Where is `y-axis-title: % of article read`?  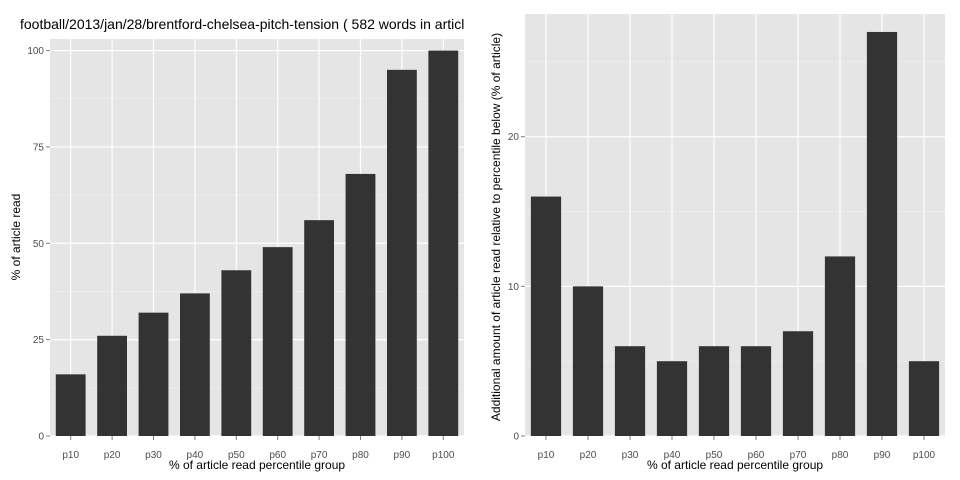 y-axis-title: % of article read is located at coordinates (16, 237).